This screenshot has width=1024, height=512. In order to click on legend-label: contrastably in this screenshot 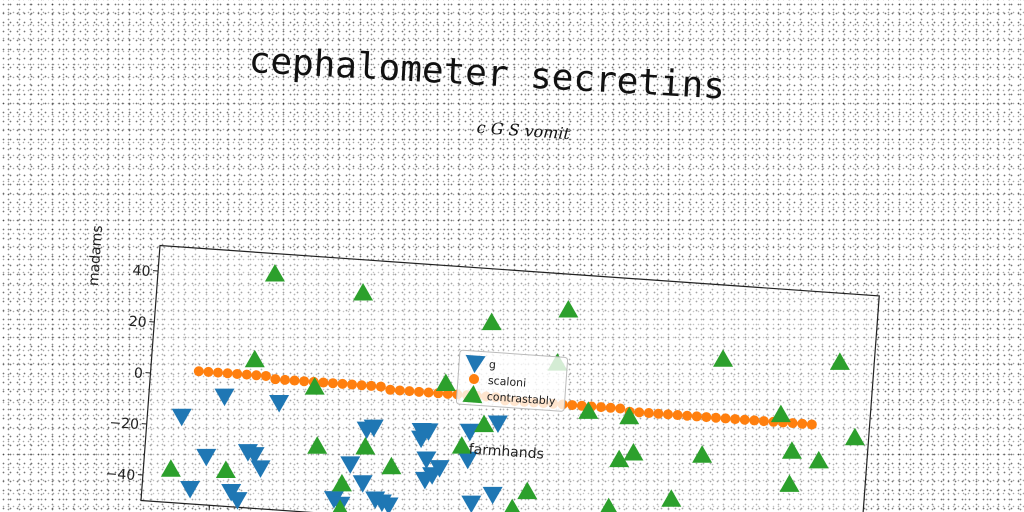, I will do `click(521, 399)`.